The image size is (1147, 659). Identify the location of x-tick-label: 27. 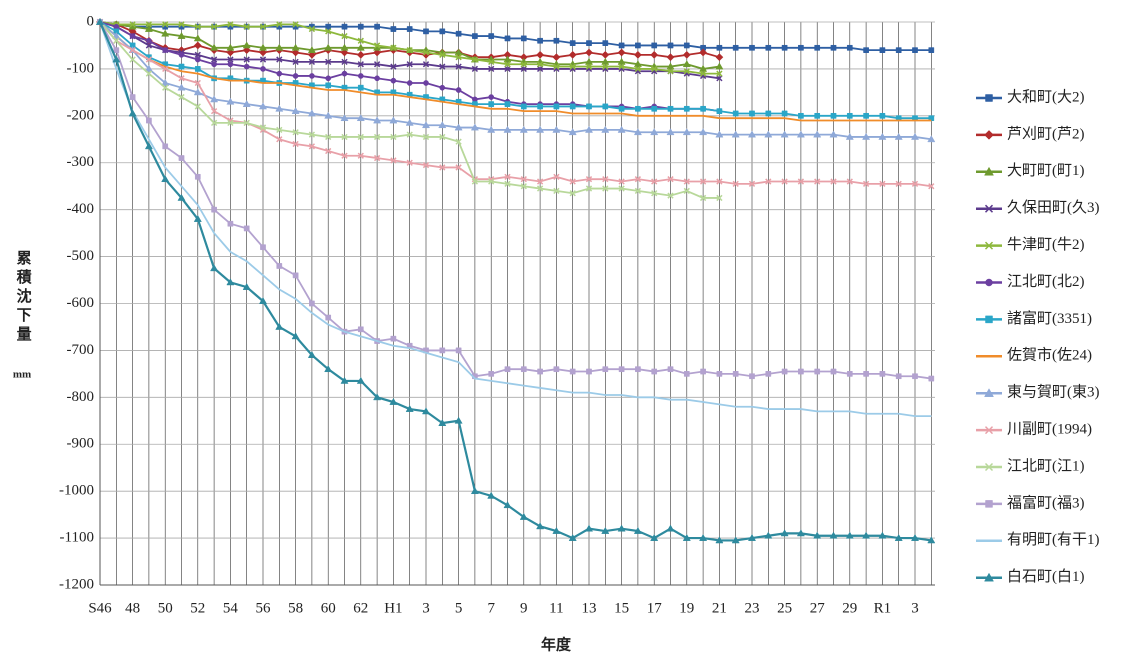
(818, 608).